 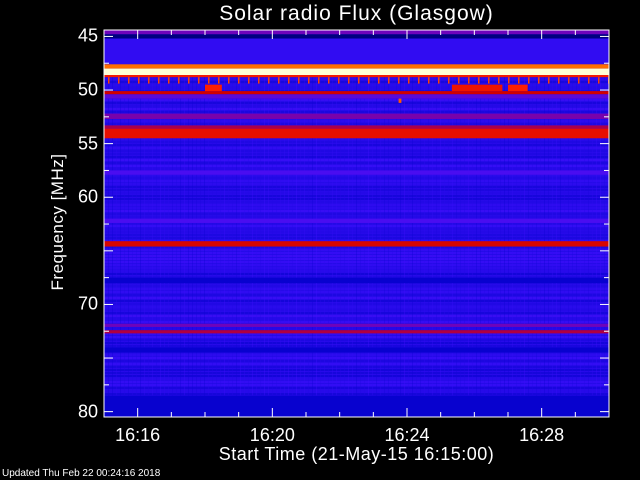 I want to click on updated-timestamp: Updated Thu Feb 22 00:24:16 2018, so click(x=81, y=473).